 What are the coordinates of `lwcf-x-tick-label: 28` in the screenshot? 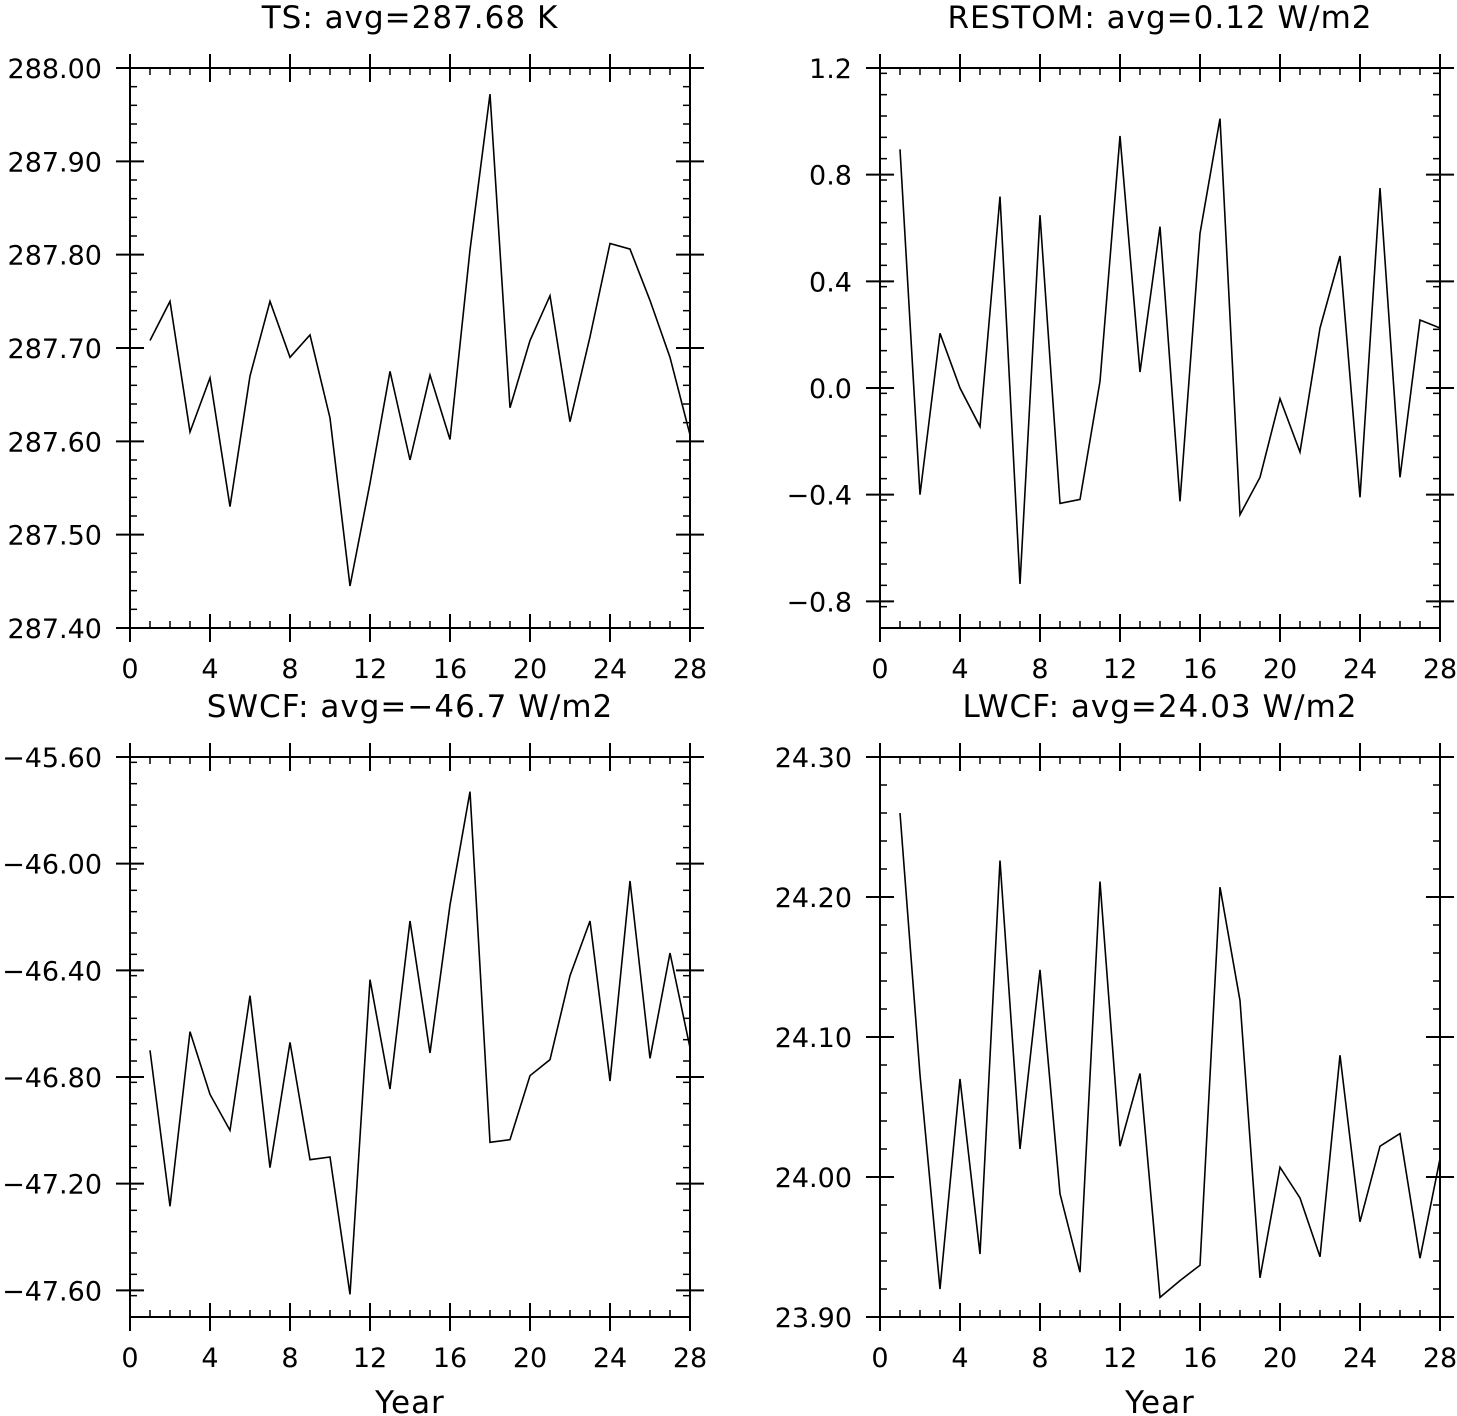 It's located at (1440, 1358).